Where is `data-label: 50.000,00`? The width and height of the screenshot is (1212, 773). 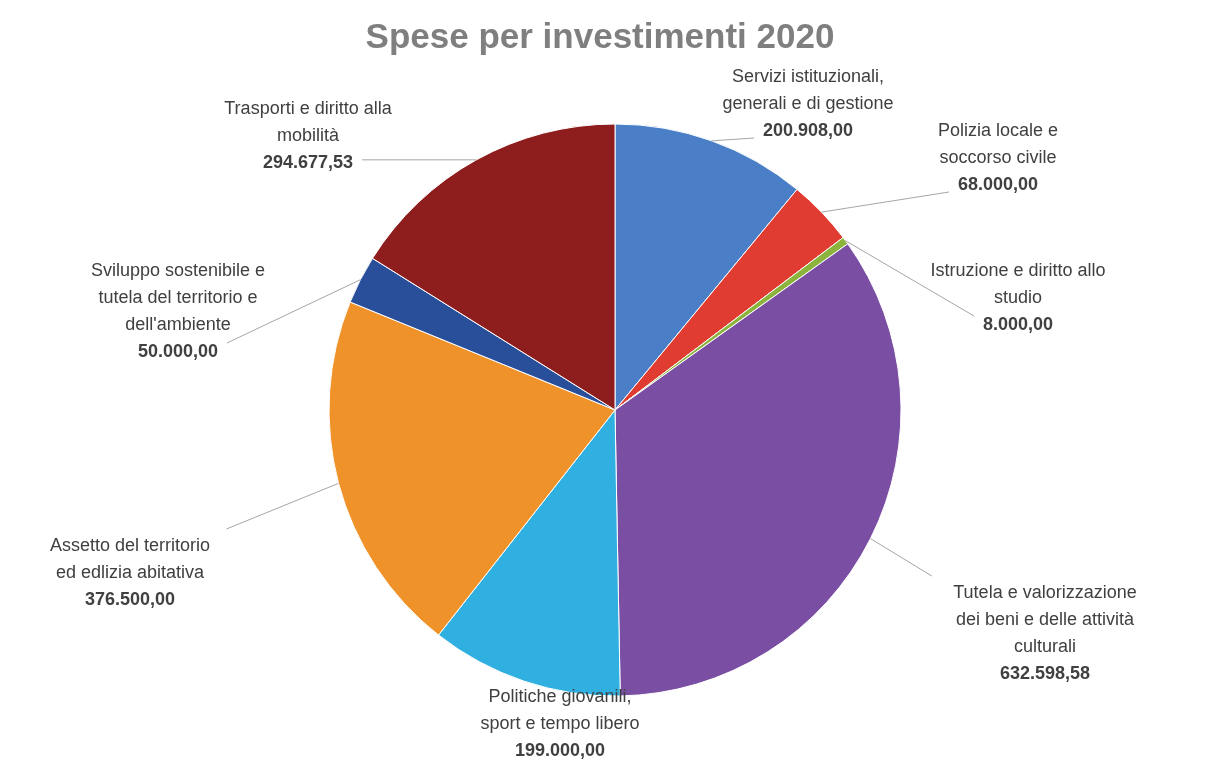
data-label: 50.000,00 is located at coordinates (178, 351).